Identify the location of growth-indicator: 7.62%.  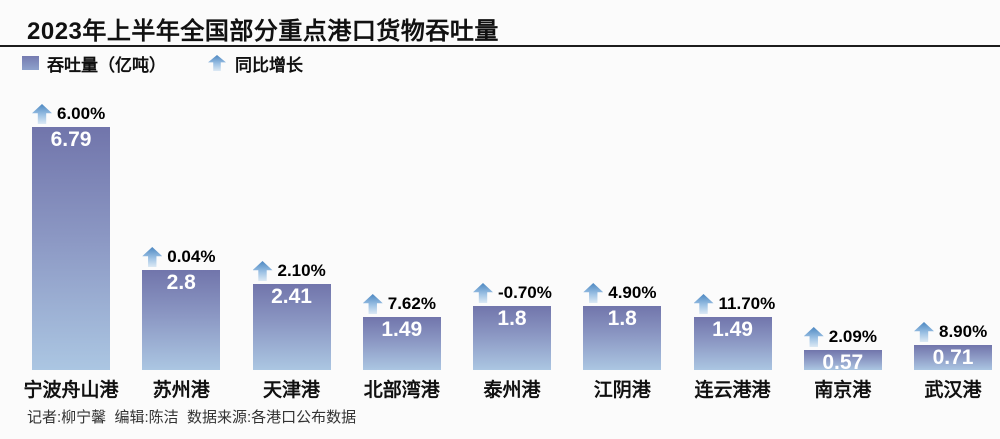
(399, 304).